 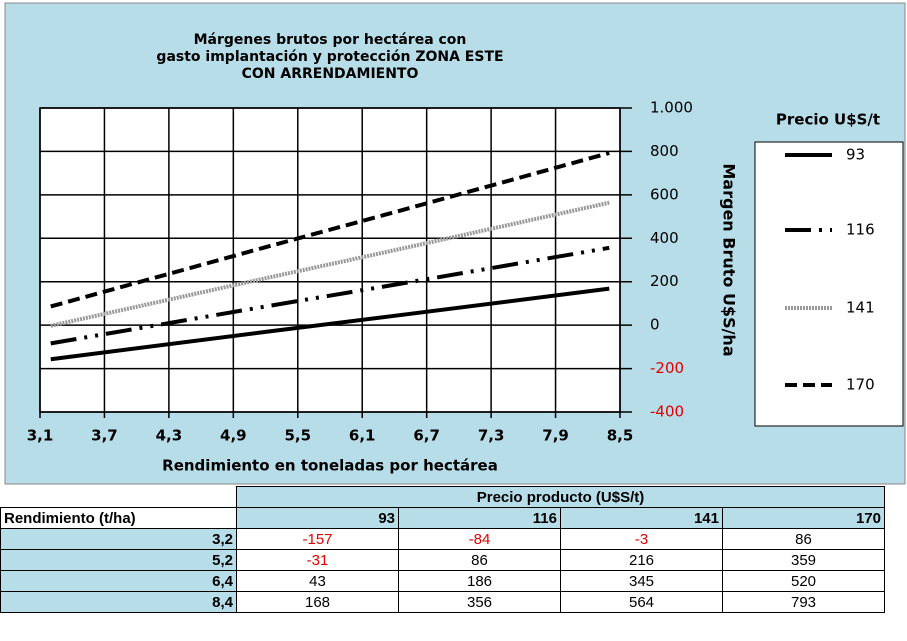 I want to click on column-header: 116, so click(x=479, y=518).